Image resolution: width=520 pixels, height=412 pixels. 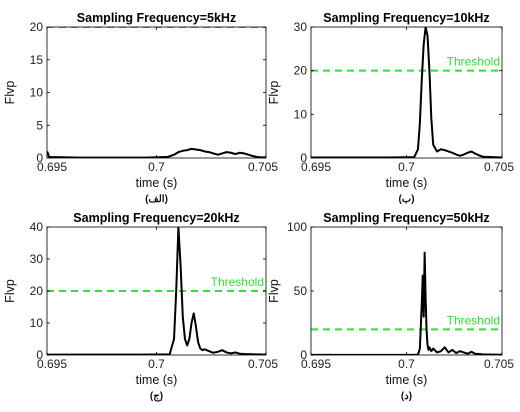 What do you see at coordinates (156, 218) in the screenshot?
I see `plot-title: Sampling Frequency=20kHz` at bounding box center [156, 218].